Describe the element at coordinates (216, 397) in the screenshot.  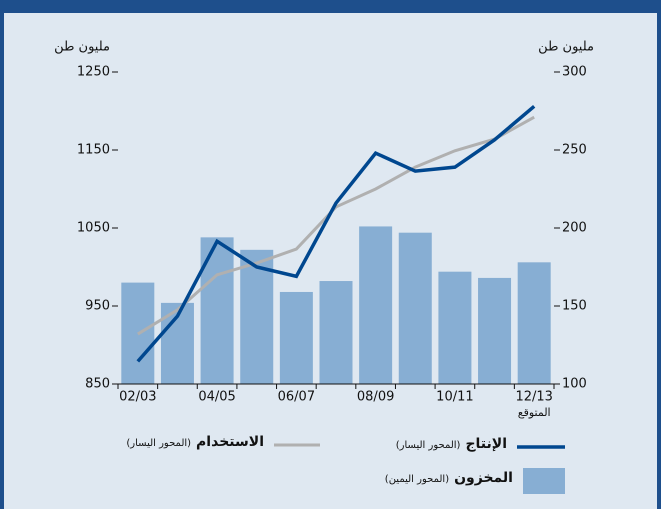
I see `x-tick-label: 04/05` at that location.